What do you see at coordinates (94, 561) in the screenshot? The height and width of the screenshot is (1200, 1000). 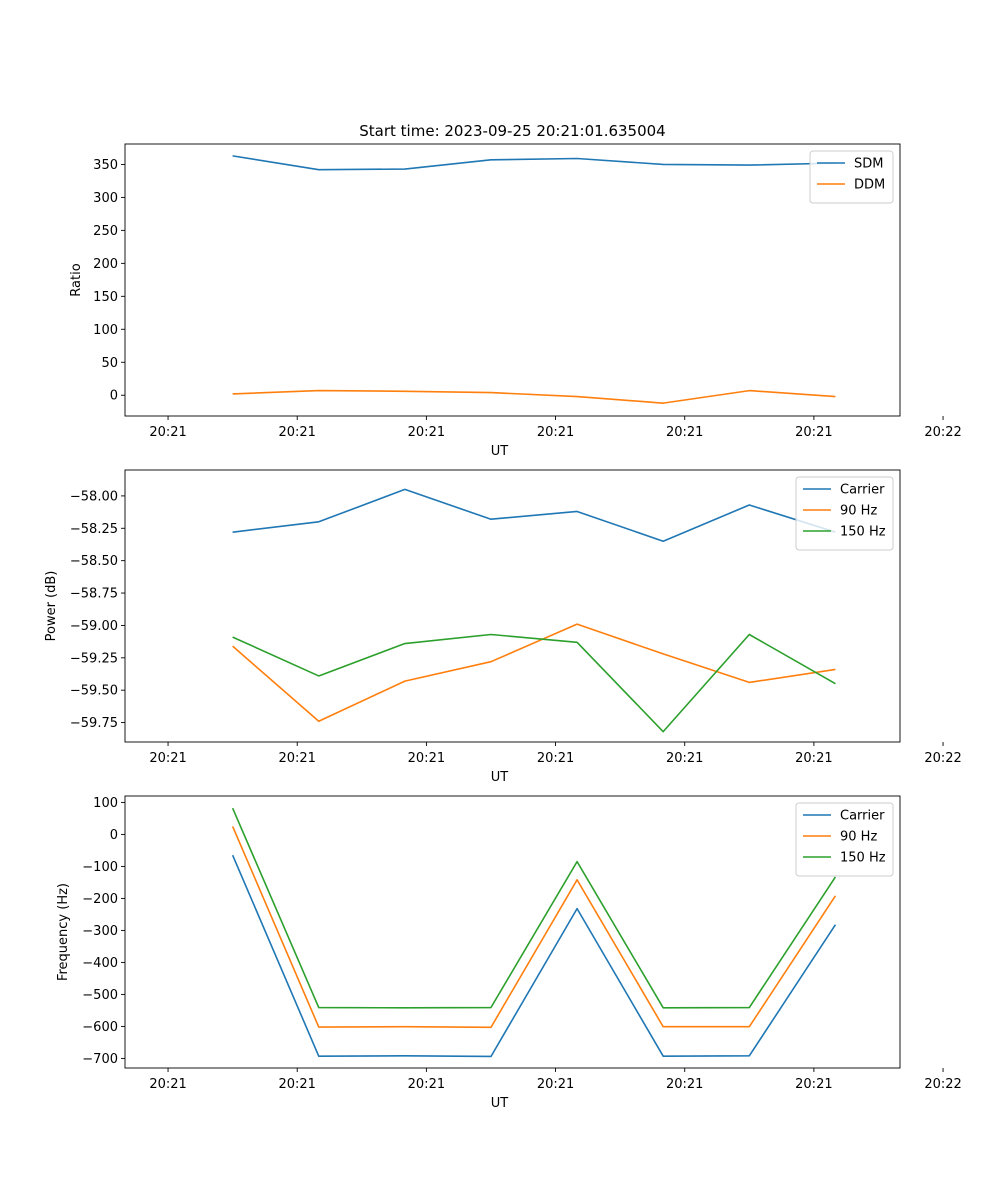 I see `y-tick-label: −58.50` at bounding box center [94, 561].